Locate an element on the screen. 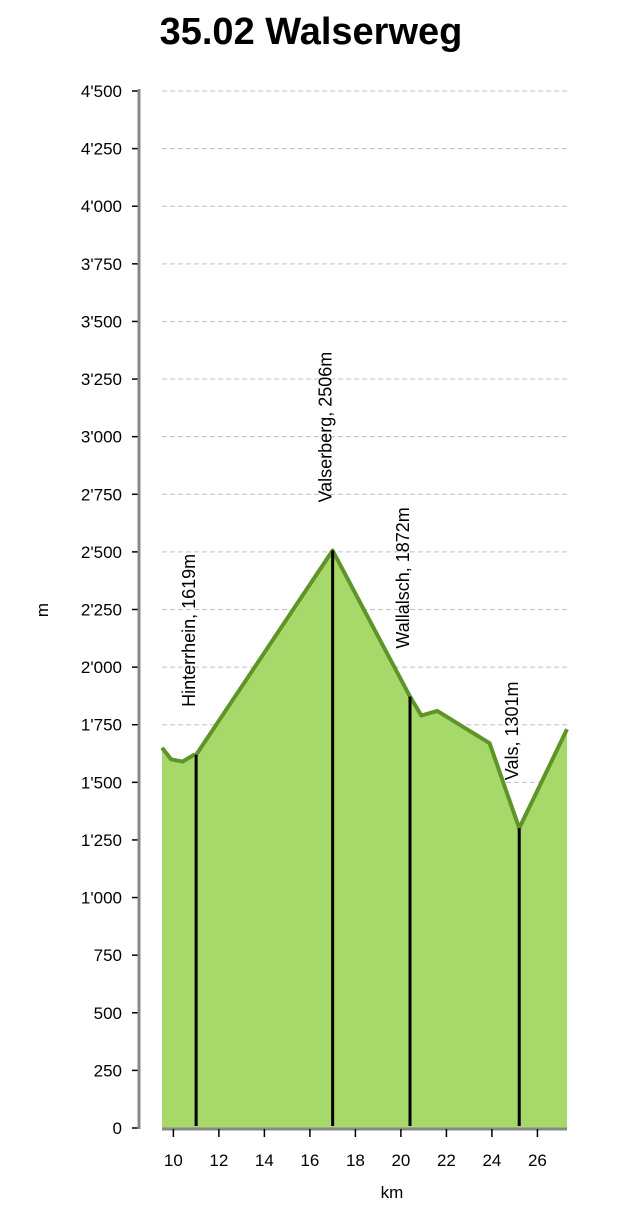 This screenshot has width=641, height=1220. y-tick-label: 1'000 is located at coordinates (101, 898).